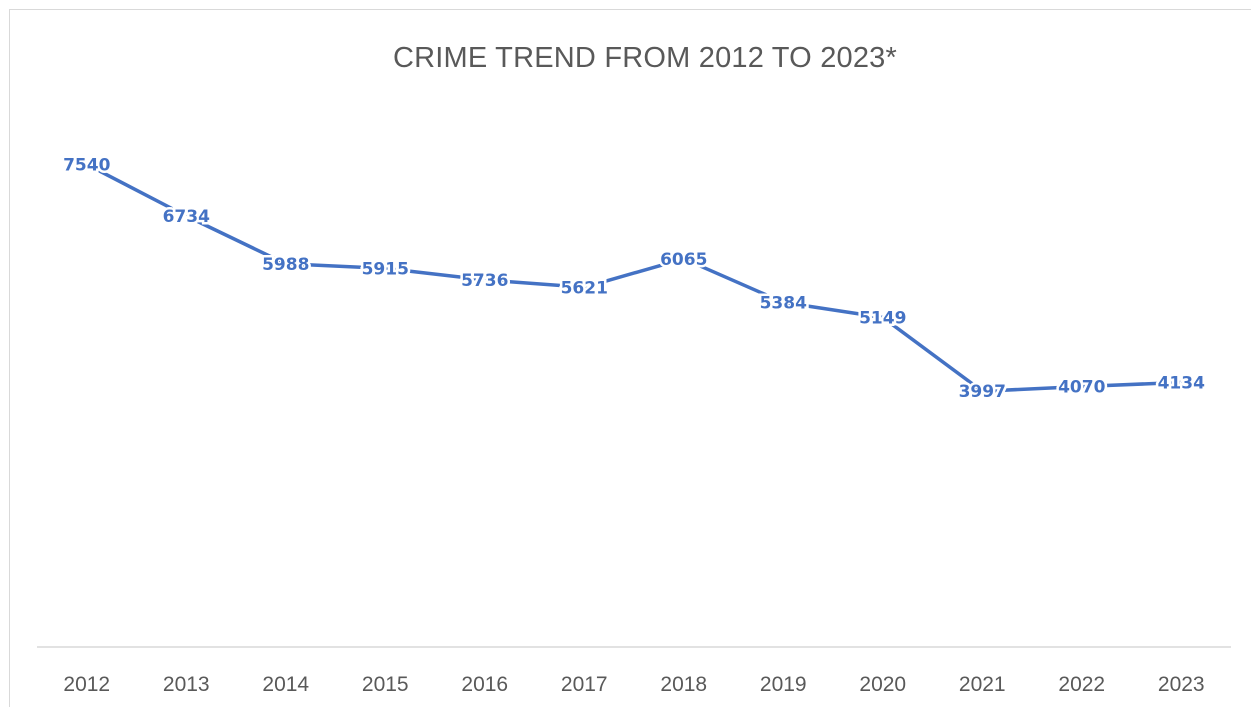 The height and width of the screenshot is (708, 1252). I want to click on x-tick-label-2023: 2023, so click(1181, 684).